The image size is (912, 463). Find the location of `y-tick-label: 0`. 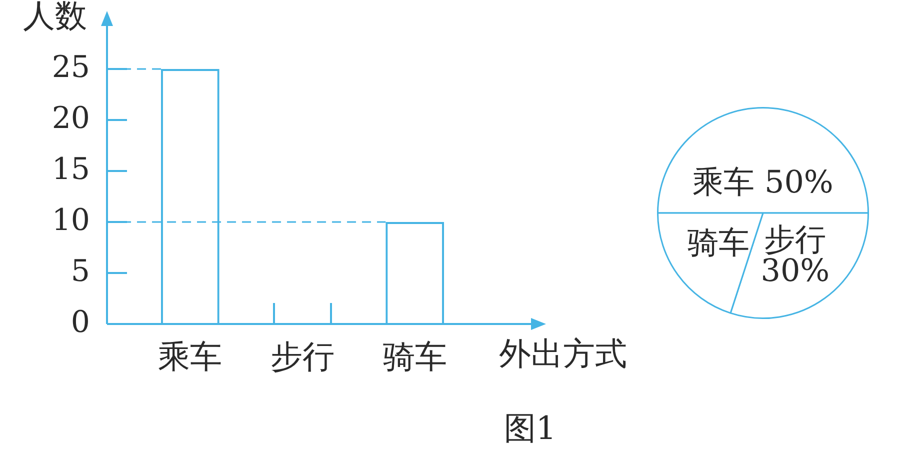

y-tick-label: 0 is located at coordinates (80, 322).